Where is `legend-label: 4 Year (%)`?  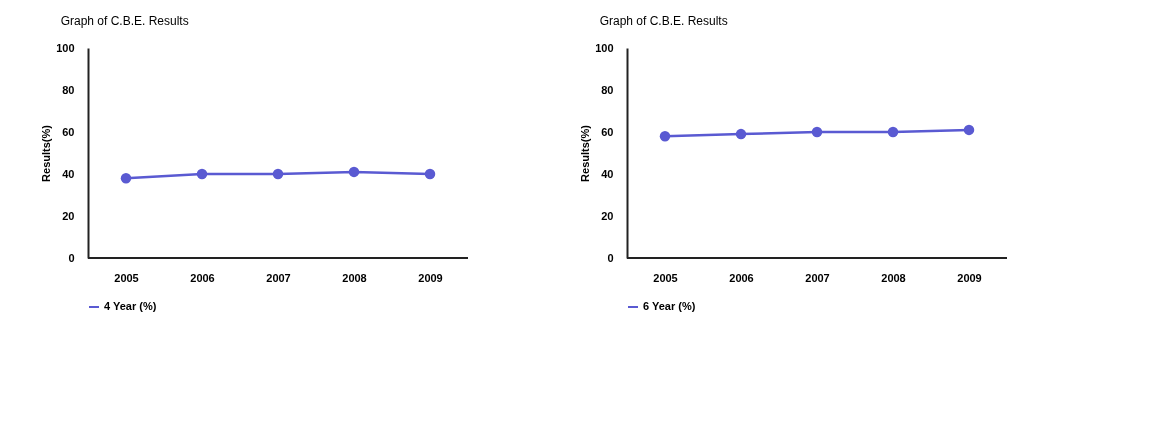 legend-label: 4 Year (%) is located at coordinates (130, 306).